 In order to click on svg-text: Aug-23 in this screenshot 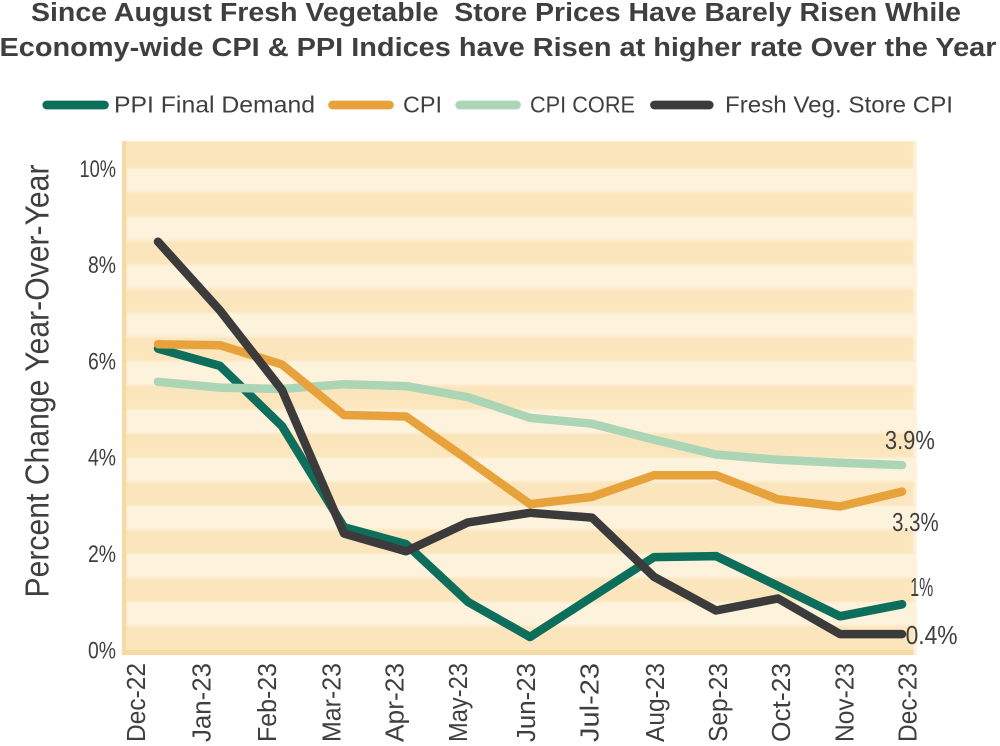, I will do `click(656, 702)`.